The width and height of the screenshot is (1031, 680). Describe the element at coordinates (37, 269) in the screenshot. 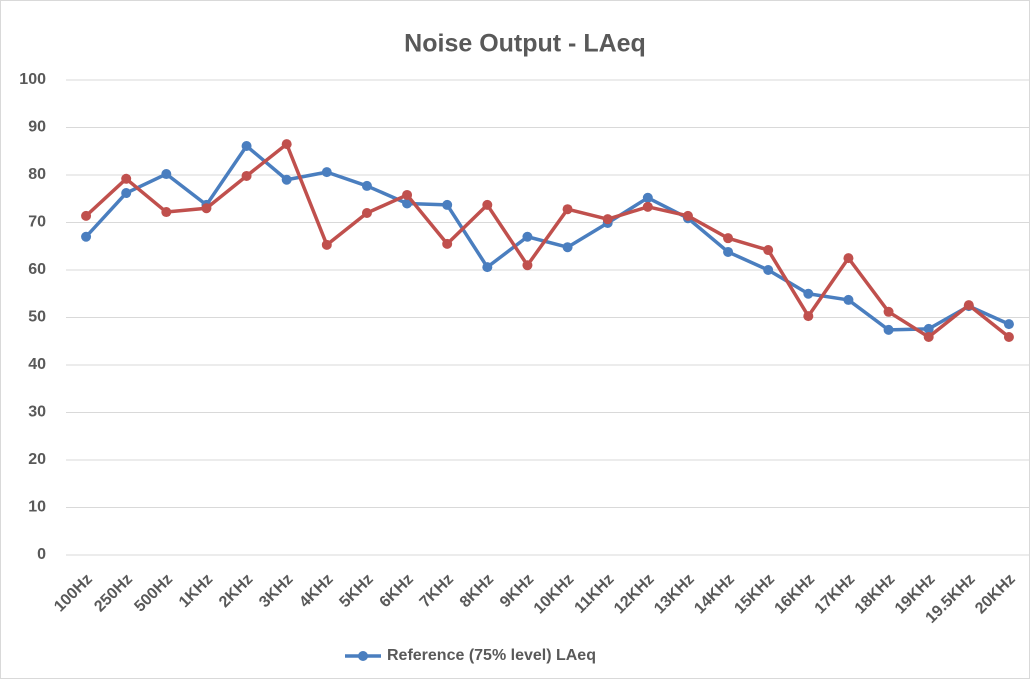

I see `y-tick-label: 60` at that location.